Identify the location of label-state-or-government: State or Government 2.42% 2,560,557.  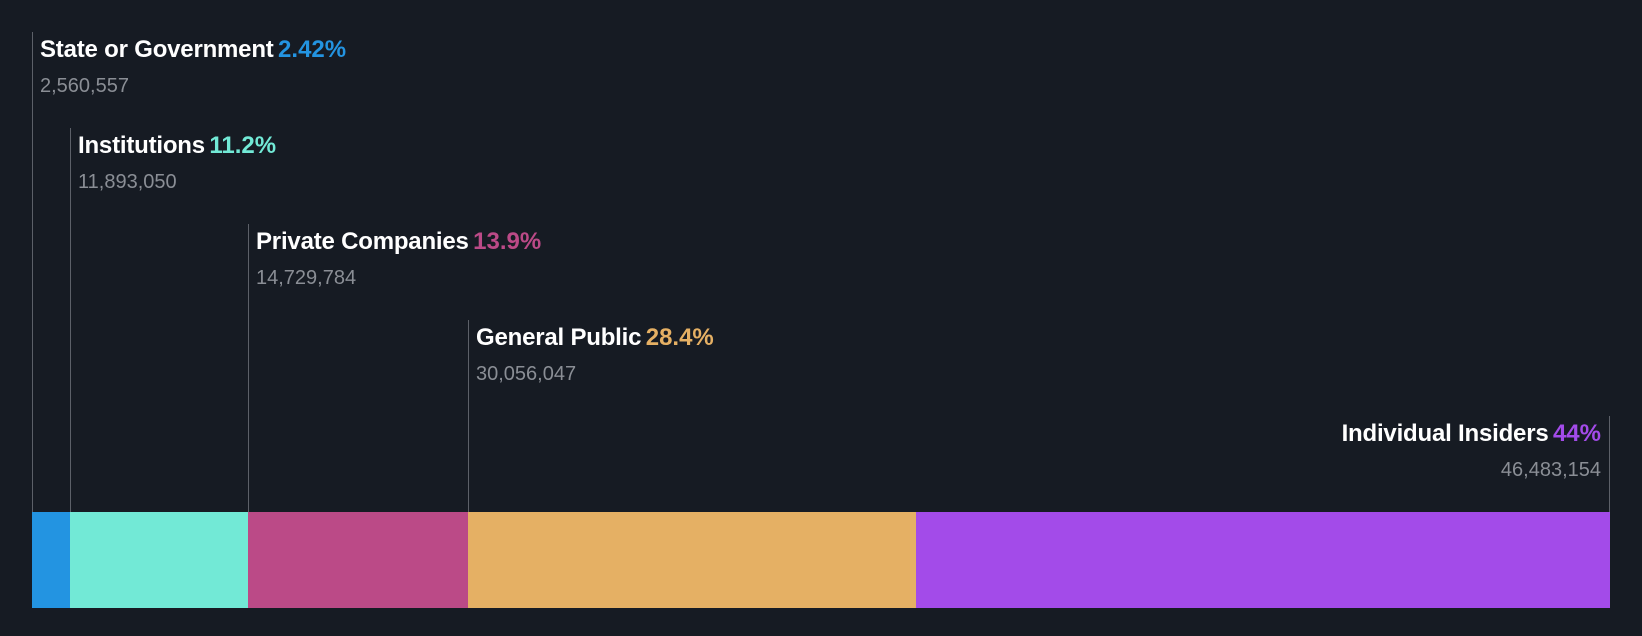
(193, 67).